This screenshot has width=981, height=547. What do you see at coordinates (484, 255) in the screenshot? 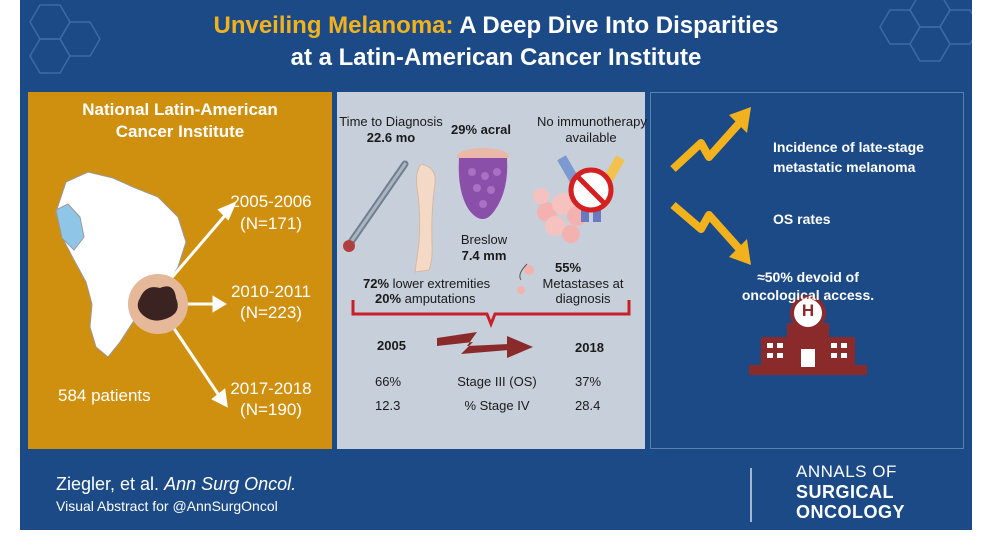
I see `breslow-value: 7.4 mm` at bounding box center [484, 255].